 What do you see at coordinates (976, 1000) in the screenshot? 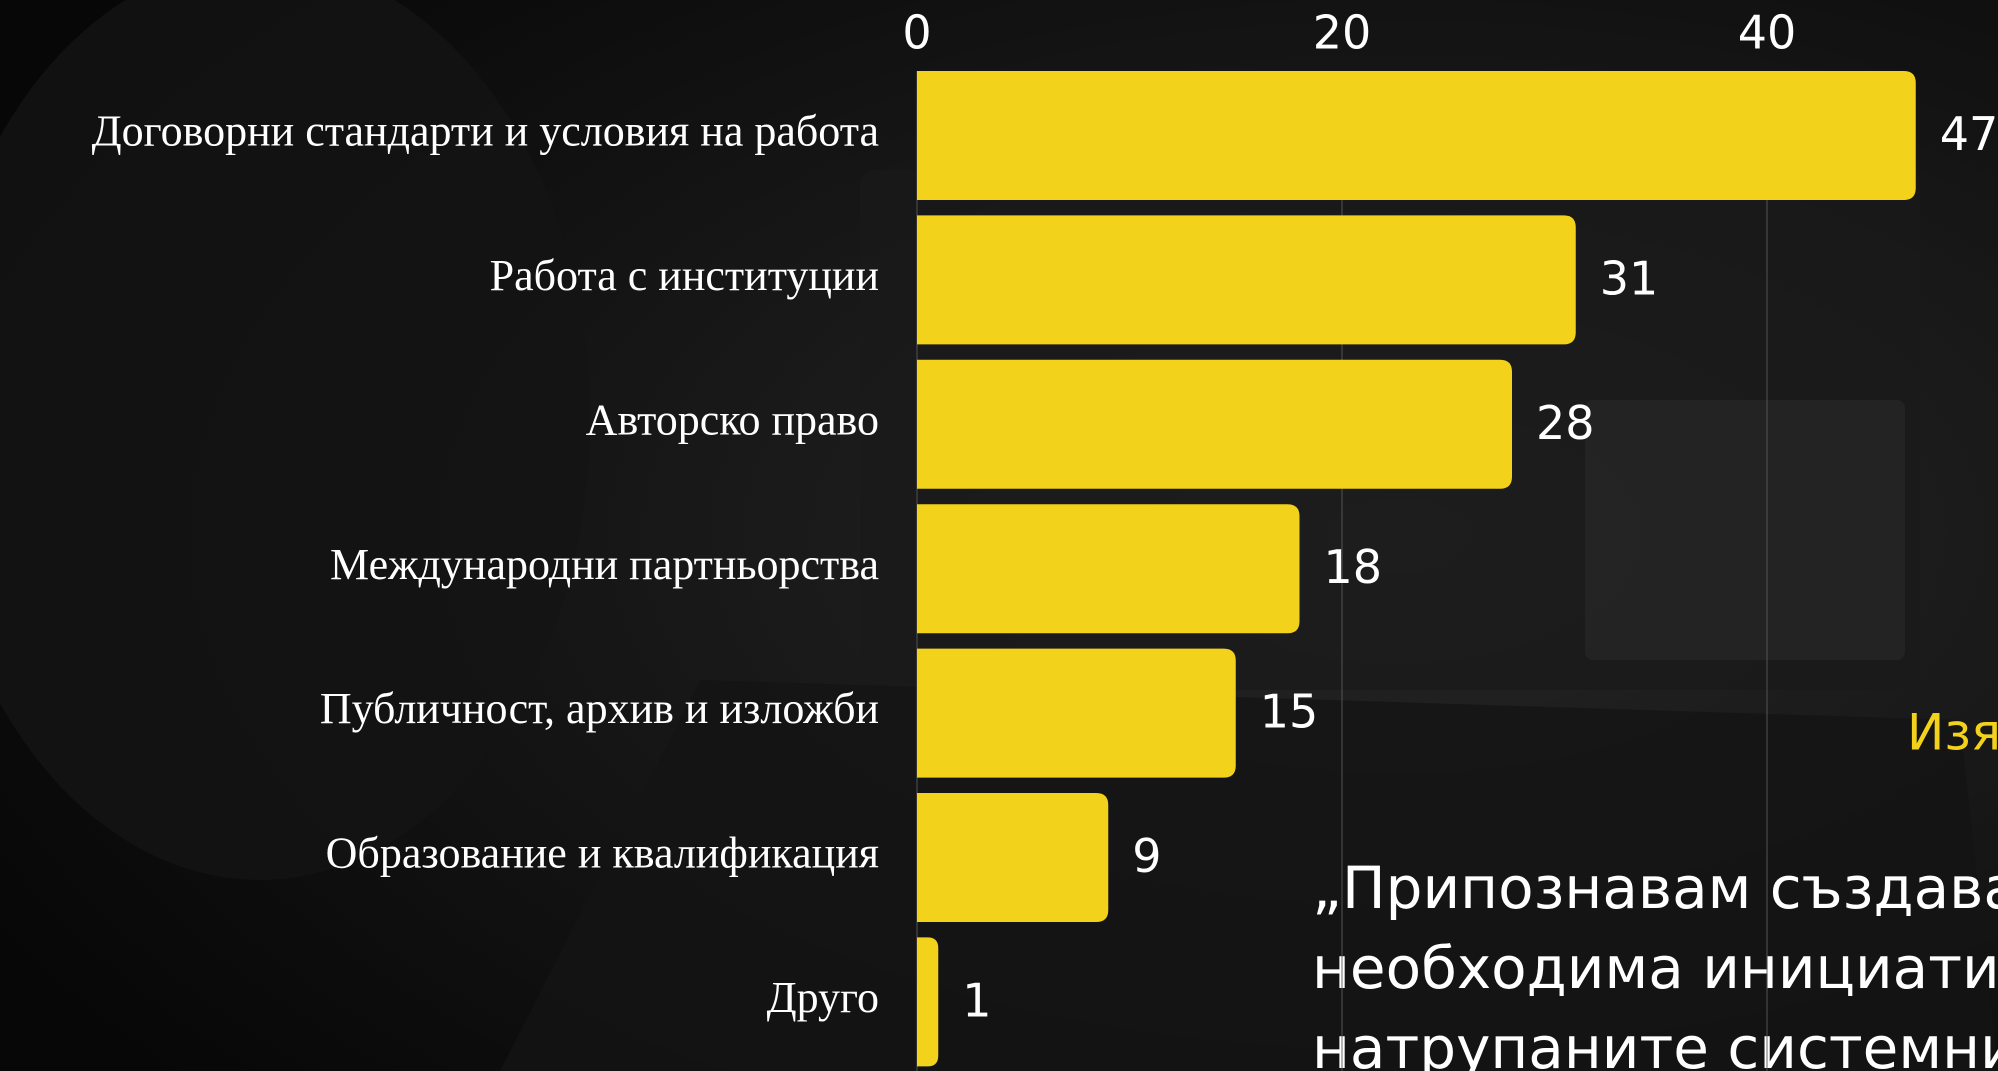
I see `value-label: 1` at bounding box center [976, 1000].